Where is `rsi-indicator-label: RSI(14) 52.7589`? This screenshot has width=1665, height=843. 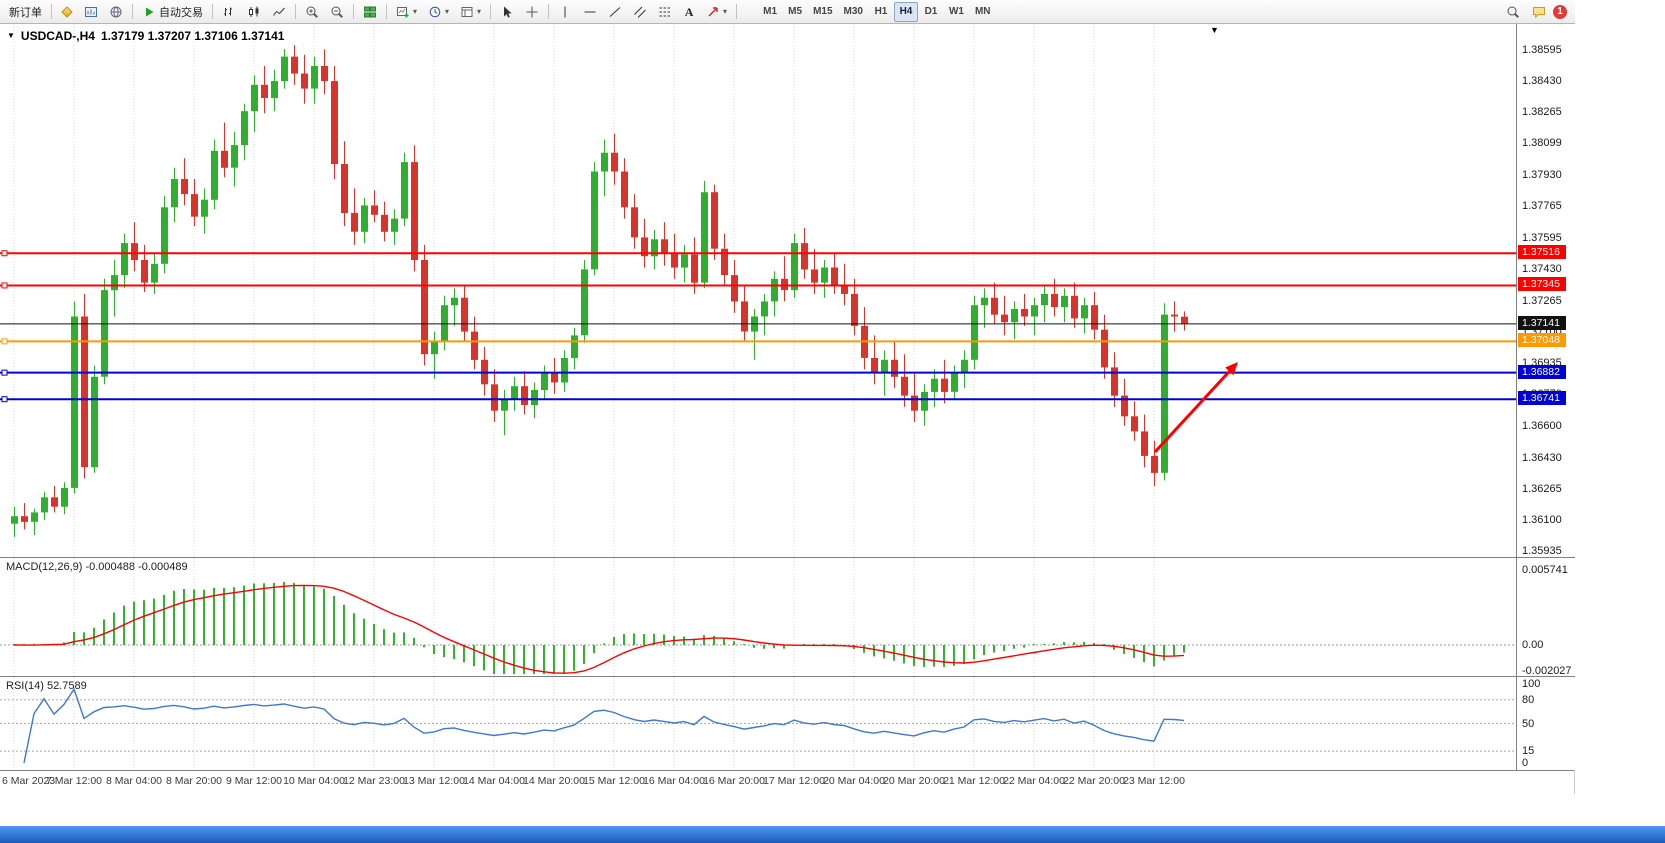 rsi-indicator-label: RSI(14) 52.7589 is located at coordinates (46, 686).